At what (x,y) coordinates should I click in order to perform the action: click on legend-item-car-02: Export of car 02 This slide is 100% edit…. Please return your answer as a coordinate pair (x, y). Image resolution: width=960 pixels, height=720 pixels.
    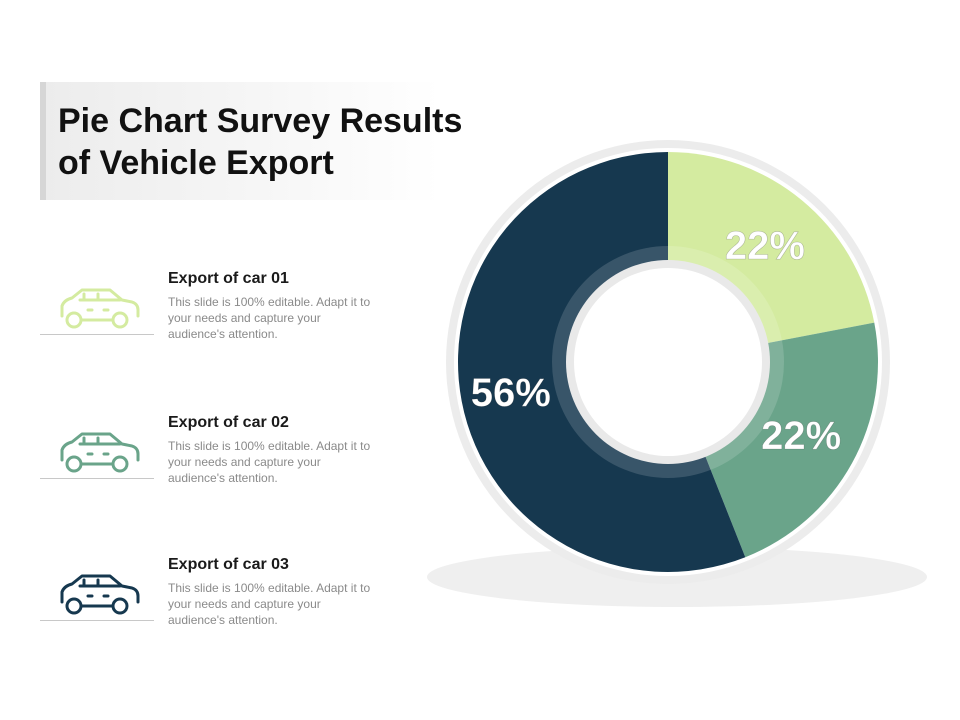
    Looking at the image, I should click on (220, 464).